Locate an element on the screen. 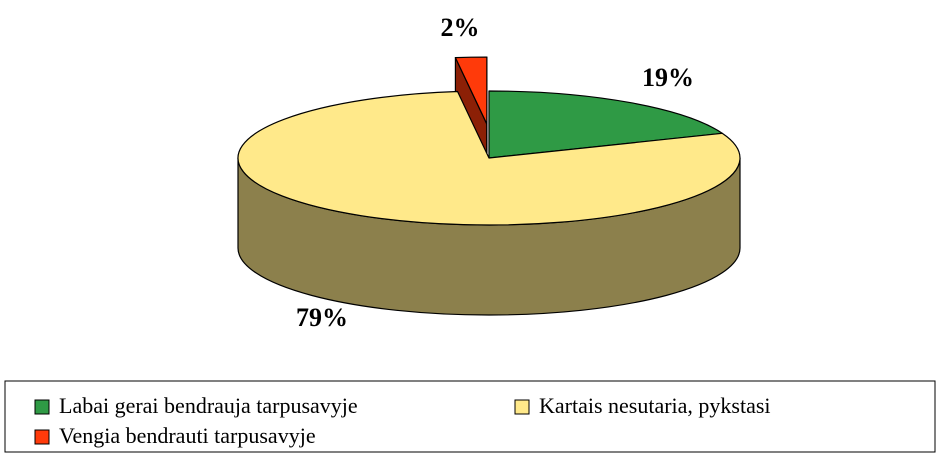 This screenshot has height=454, width=938. legend-label: Kartais nesutaria, pykstasi is located at coordinates (655, 405).